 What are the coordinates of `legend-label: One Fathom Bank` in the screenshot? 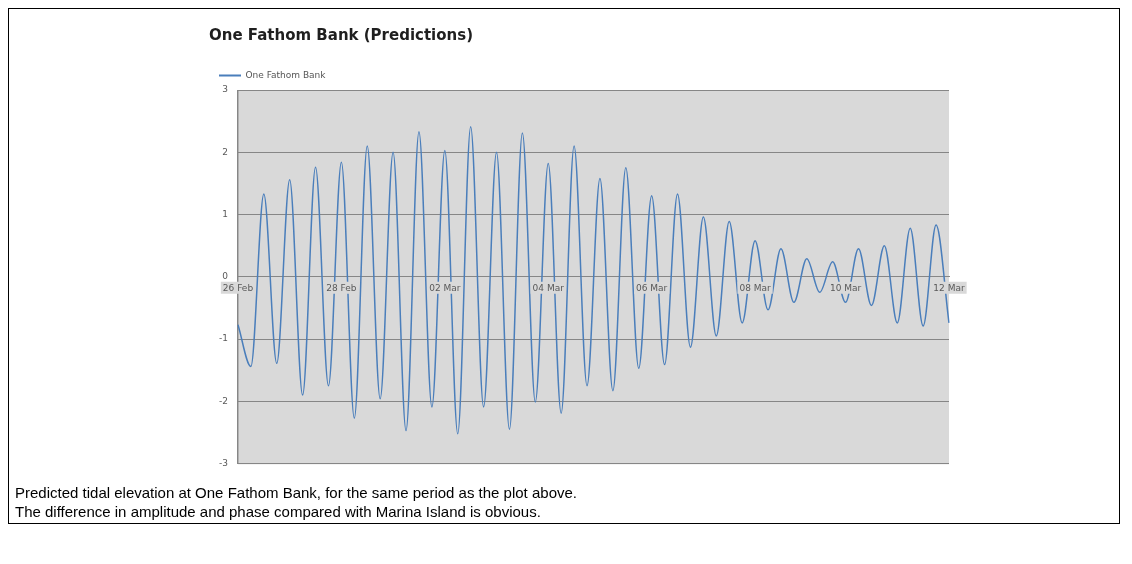 It's located at (286, 74).